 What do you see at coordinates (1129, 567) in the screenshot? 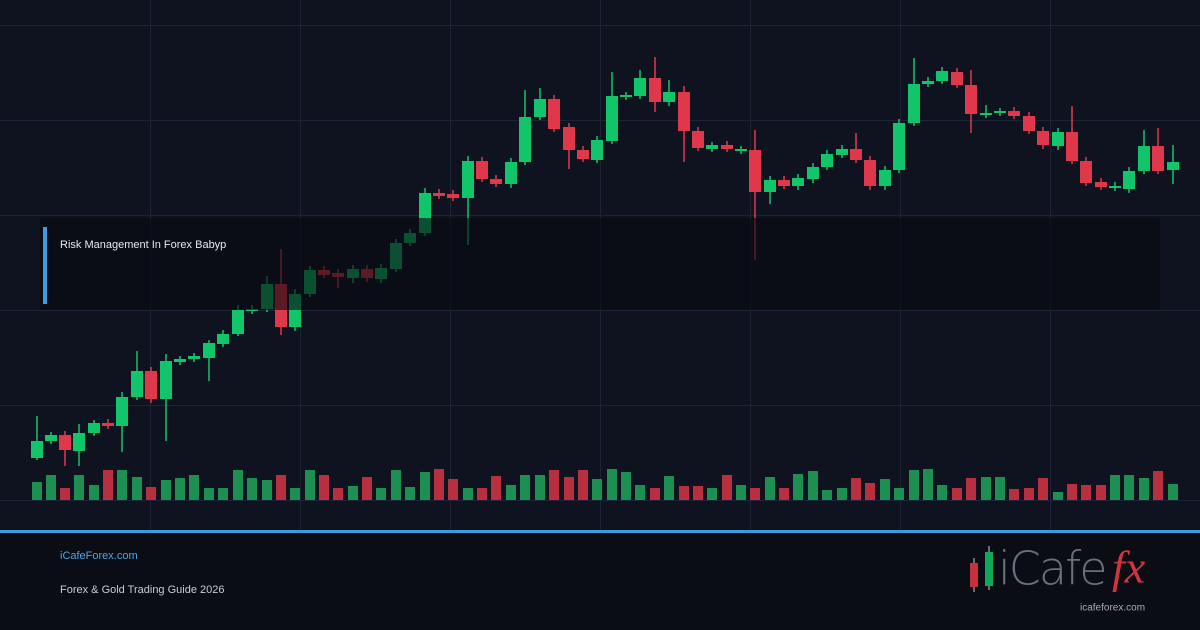
I see `logo-accent: fx` at bounding box center [1129, 567].